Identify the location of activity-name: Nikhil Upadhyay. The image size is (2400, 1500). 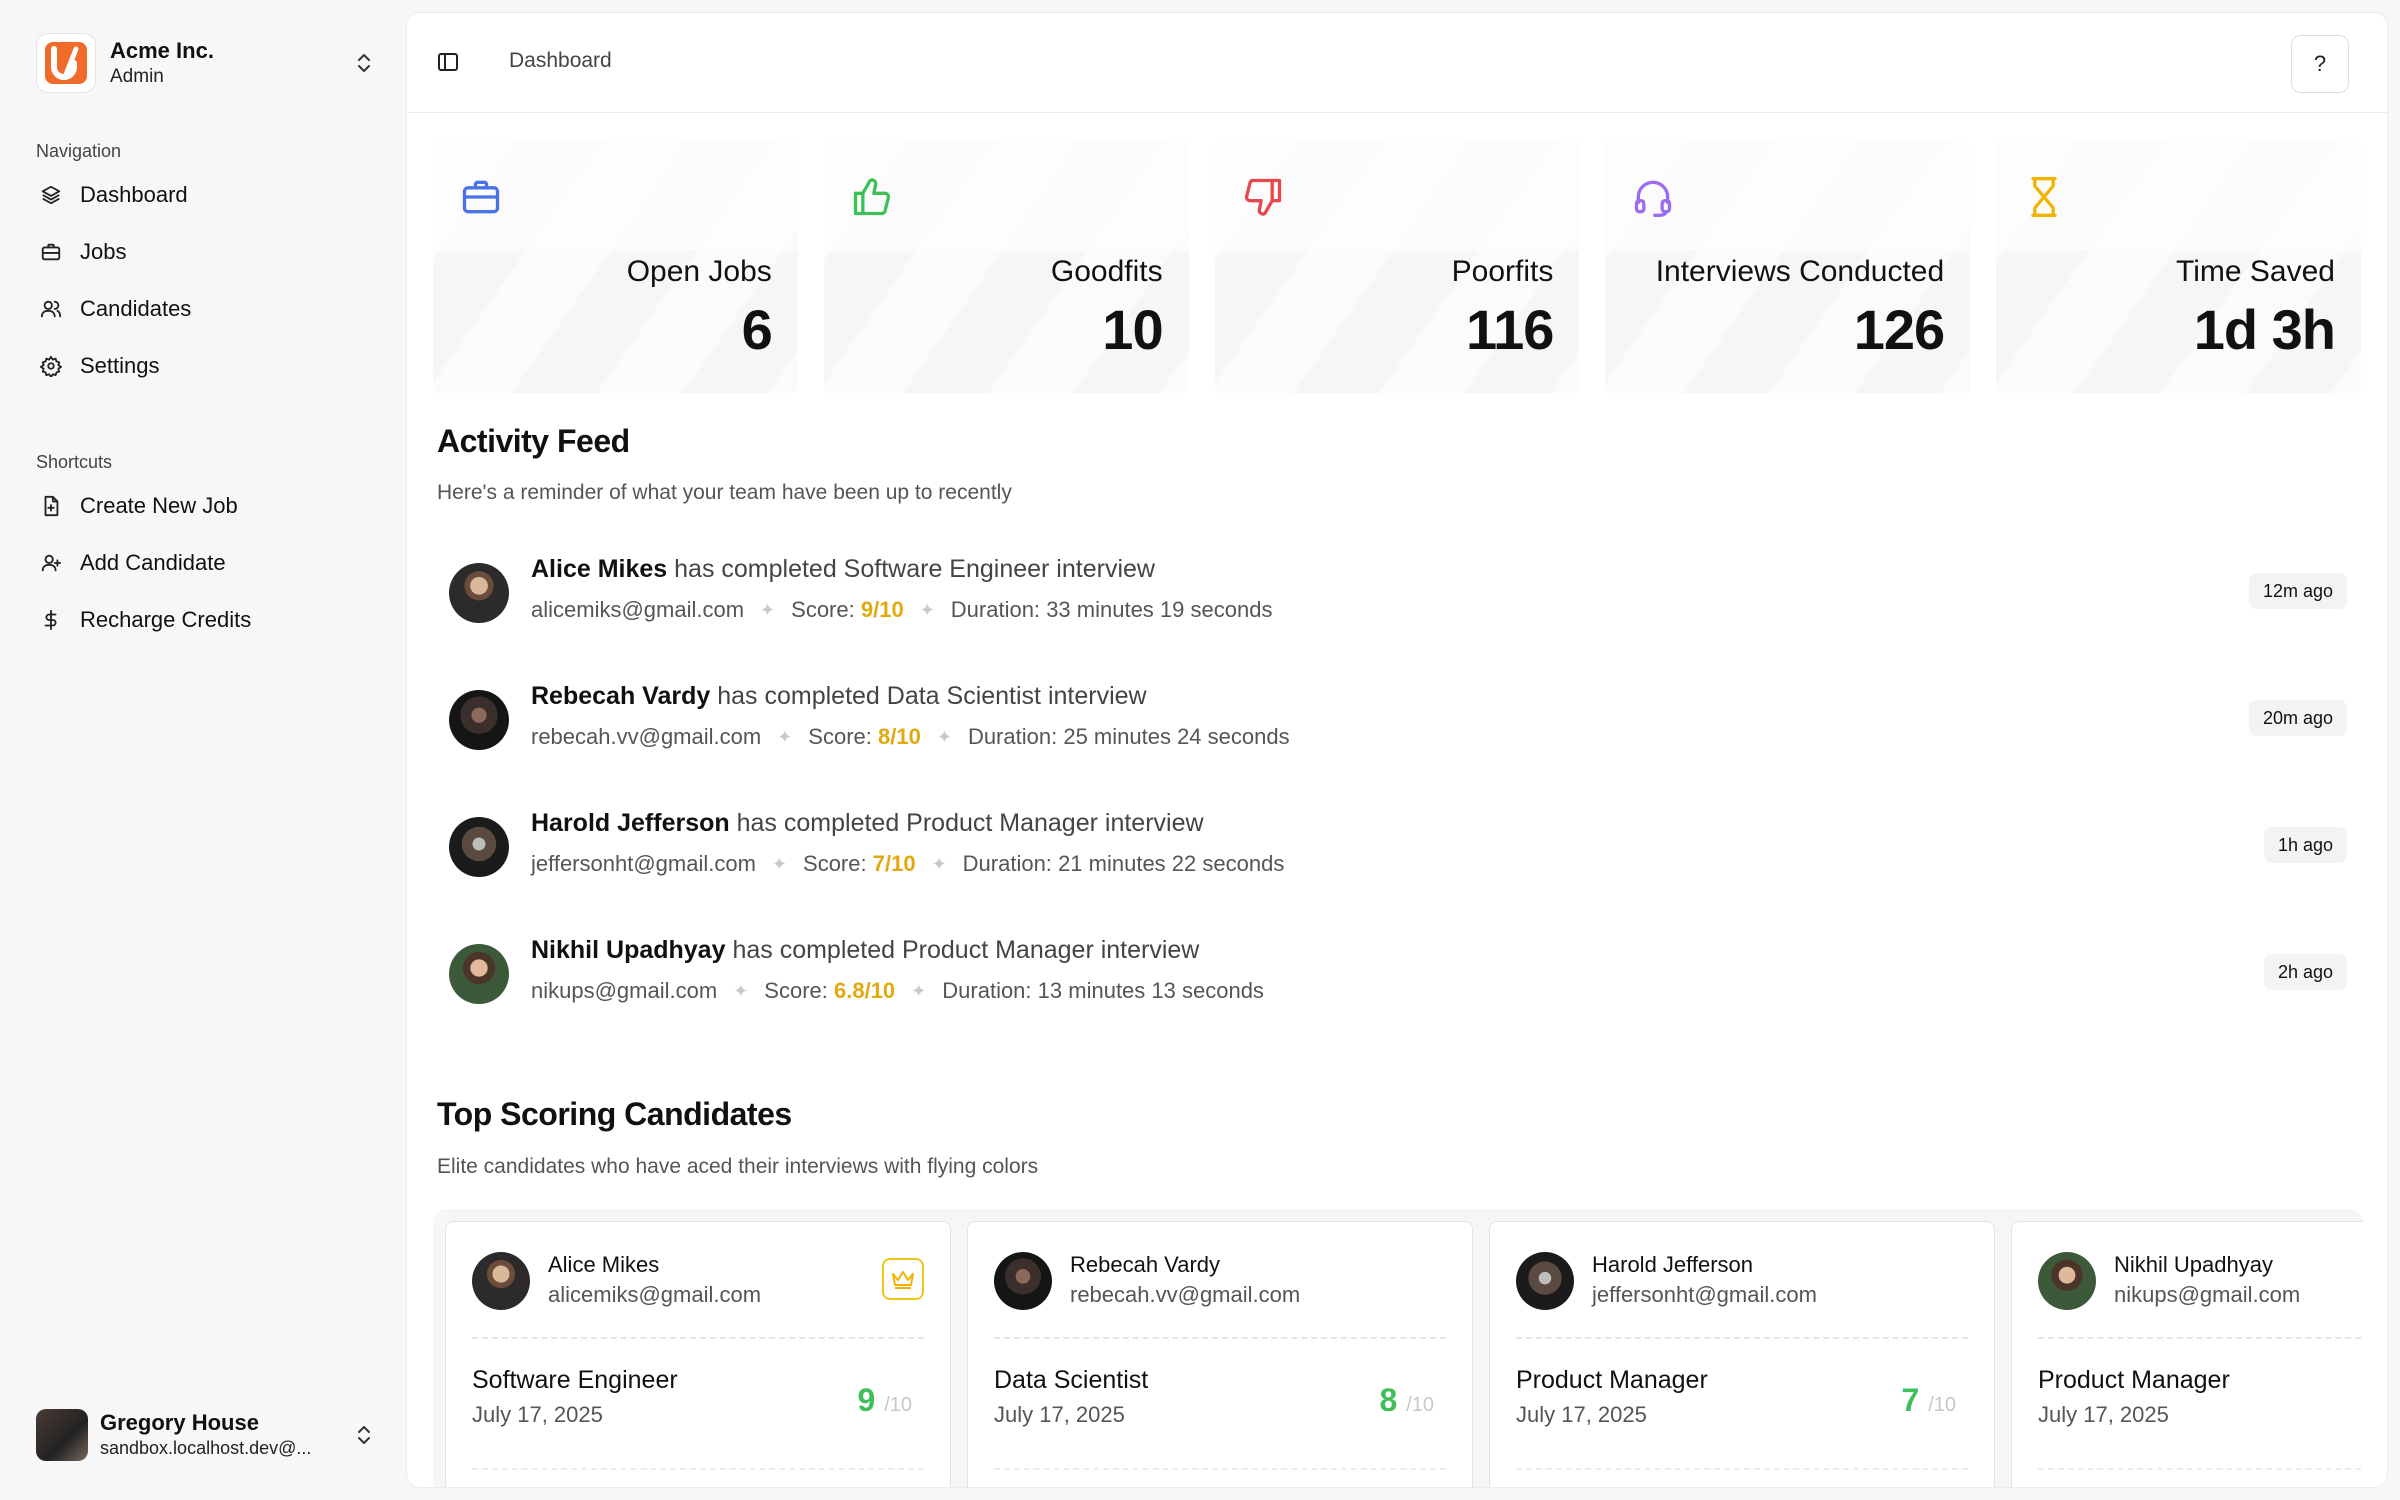
(628, 950).